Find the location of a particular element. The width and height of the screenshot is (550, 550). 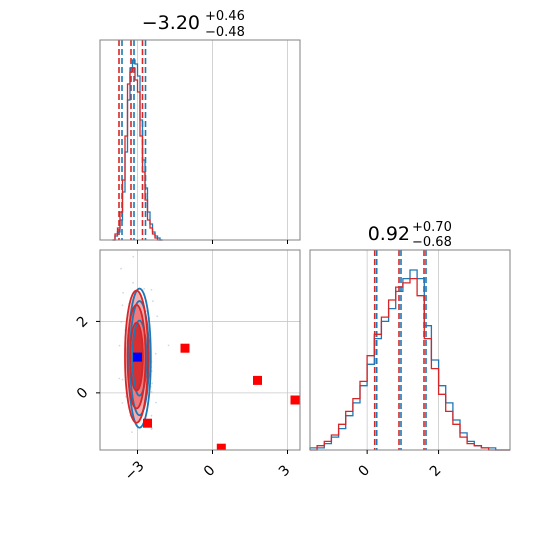

joint-ticks is located at coordinates (192, 387).